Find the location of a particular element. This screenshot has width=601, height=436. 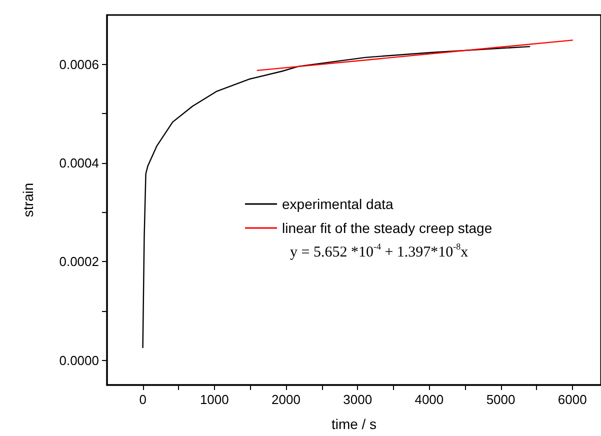

x-tick-label: 4000 is located at coordinates (429, 399).